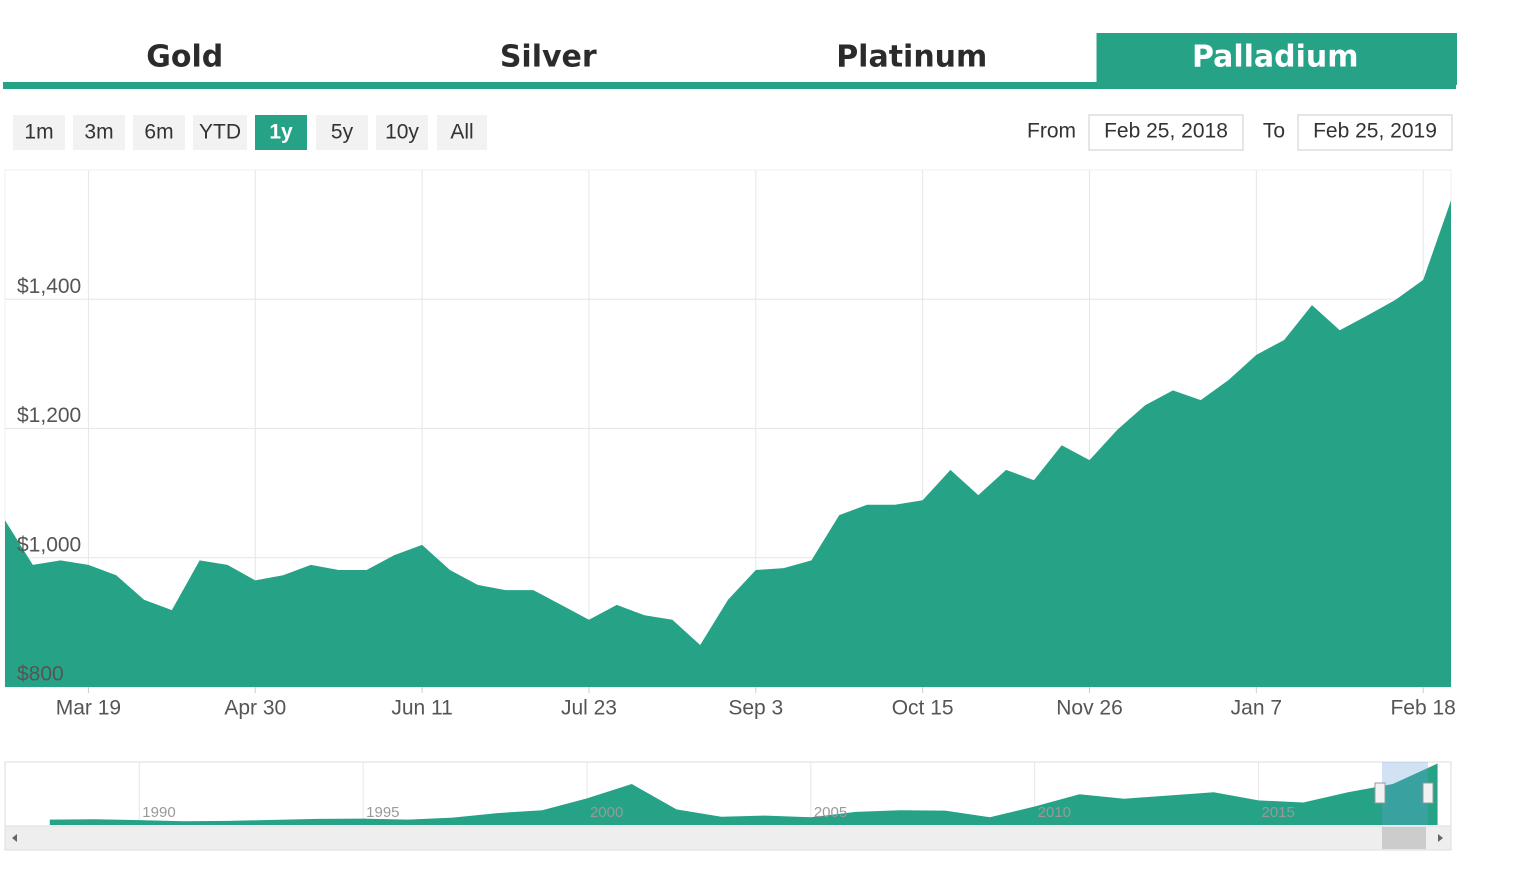 Image resolution: width=1536 pixels, height=891 pixels. Describe the element at coordinates (88, 708) in the screenshot. I see `x-tick-label: Mar 19` at that location.